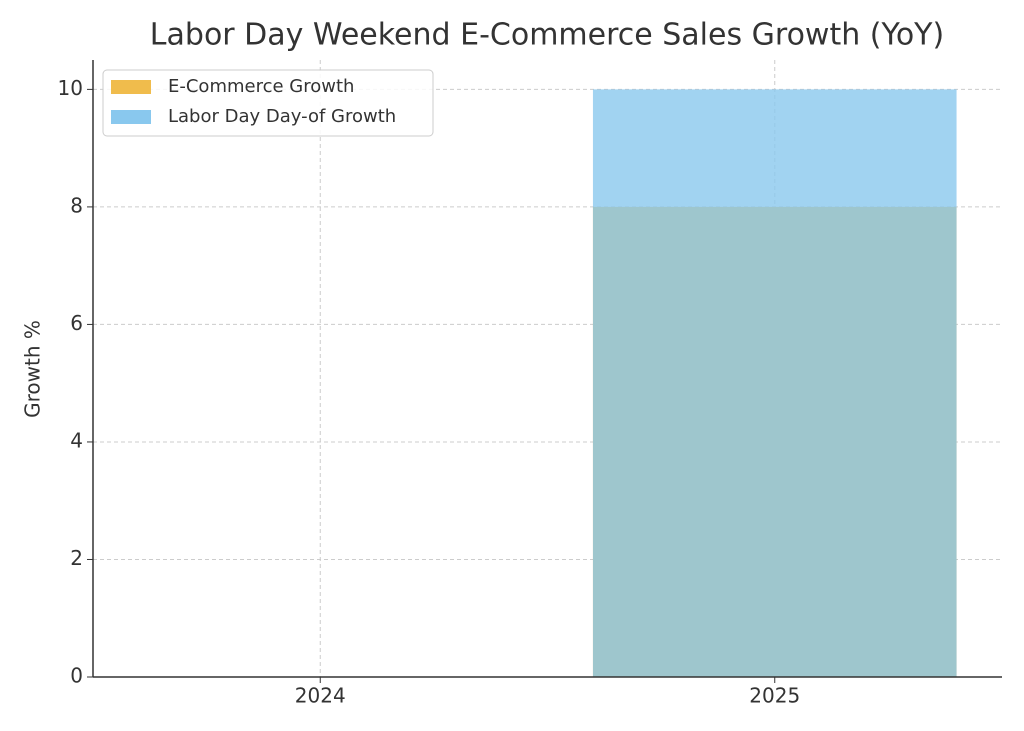 This screenshot has height=731, width=1024. I want to click on y-tick-label: 10, so click(70, 88).